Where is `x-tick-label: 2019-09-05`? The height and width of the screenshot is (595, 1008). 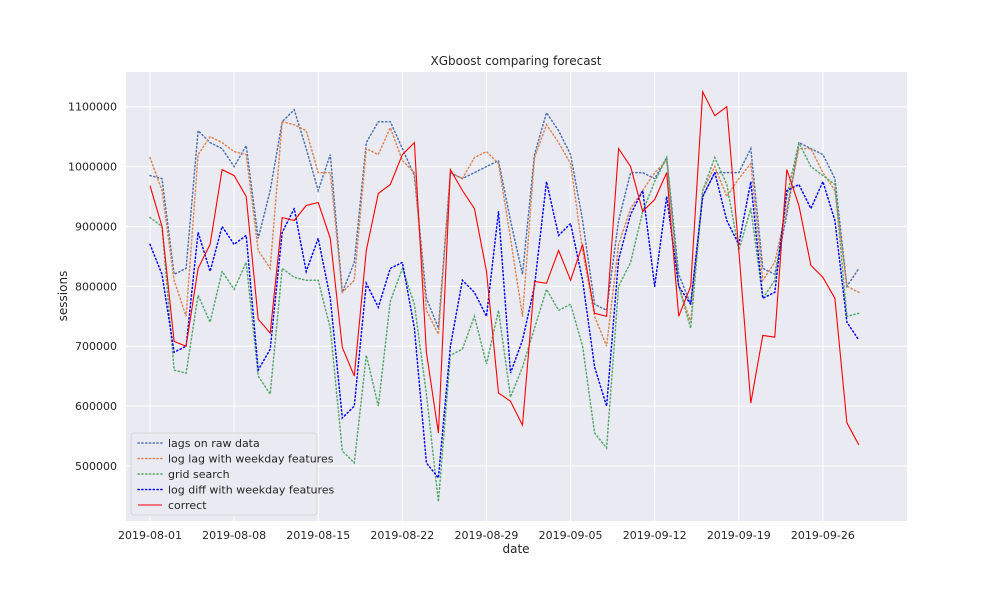
x-tick-label: 2019-09-05 is located at coordinates (571, 535).